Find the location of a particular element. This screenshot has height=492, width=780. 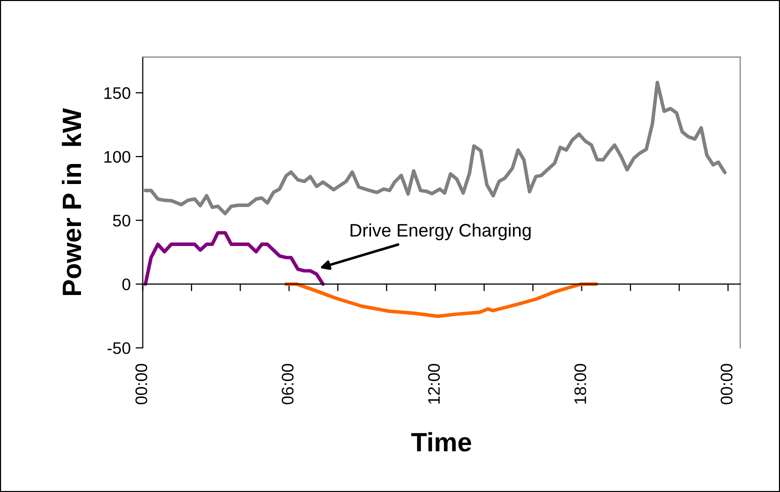

y-tick-label: 50 is located at coordinates (121, 220).